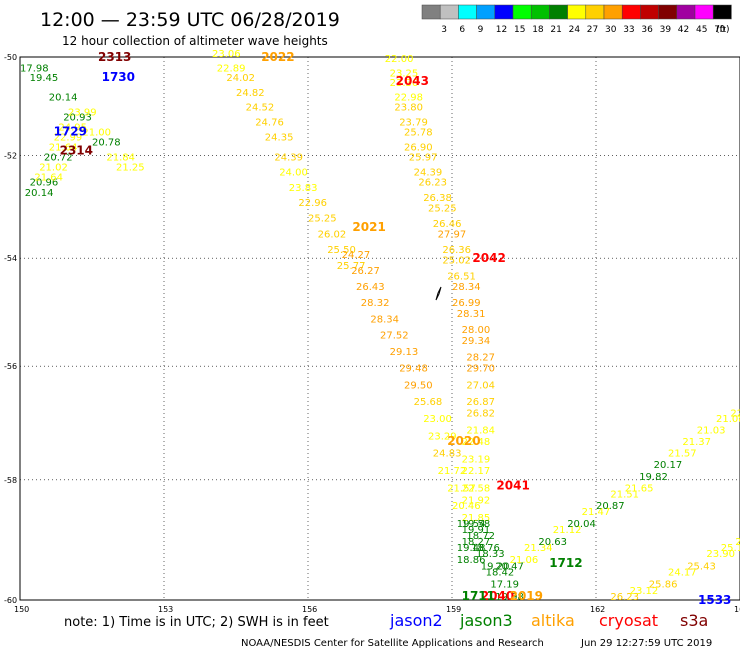  Describe the element at coordinates (476, 442) in the screenshot. I see `wave-height-label: 22.48` at that location.